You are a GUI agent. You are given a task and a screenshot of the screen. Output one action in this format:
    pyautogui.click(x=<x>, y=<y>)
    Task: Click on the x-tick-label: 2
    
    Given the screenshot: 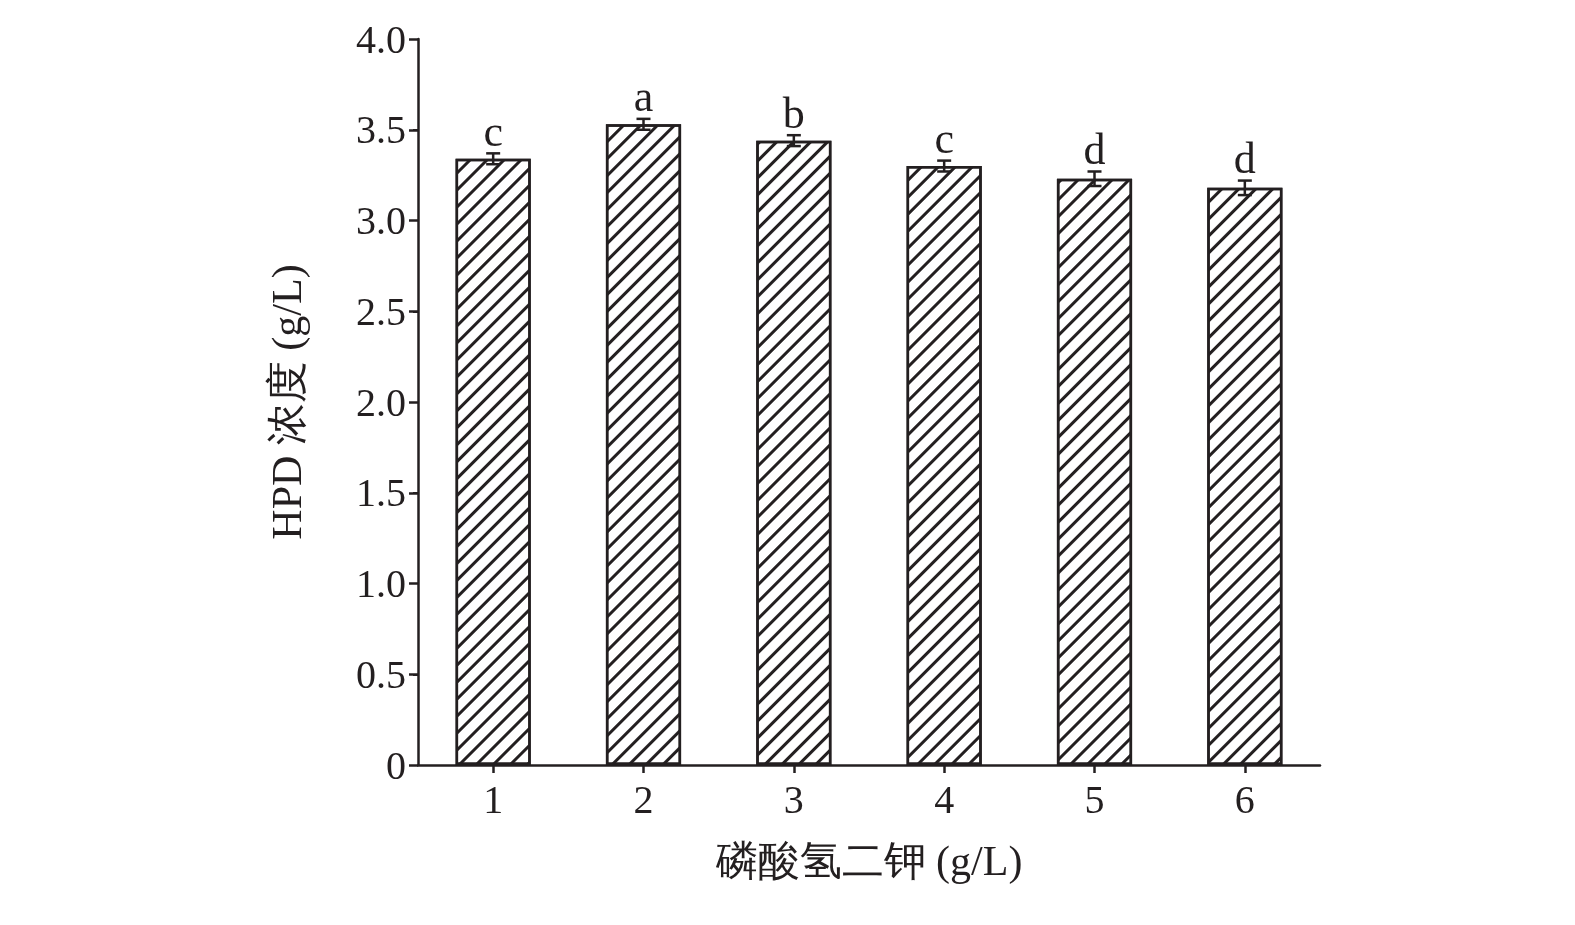 What is the action you would take?
    pyautogui.click(x=643, y=799)
    